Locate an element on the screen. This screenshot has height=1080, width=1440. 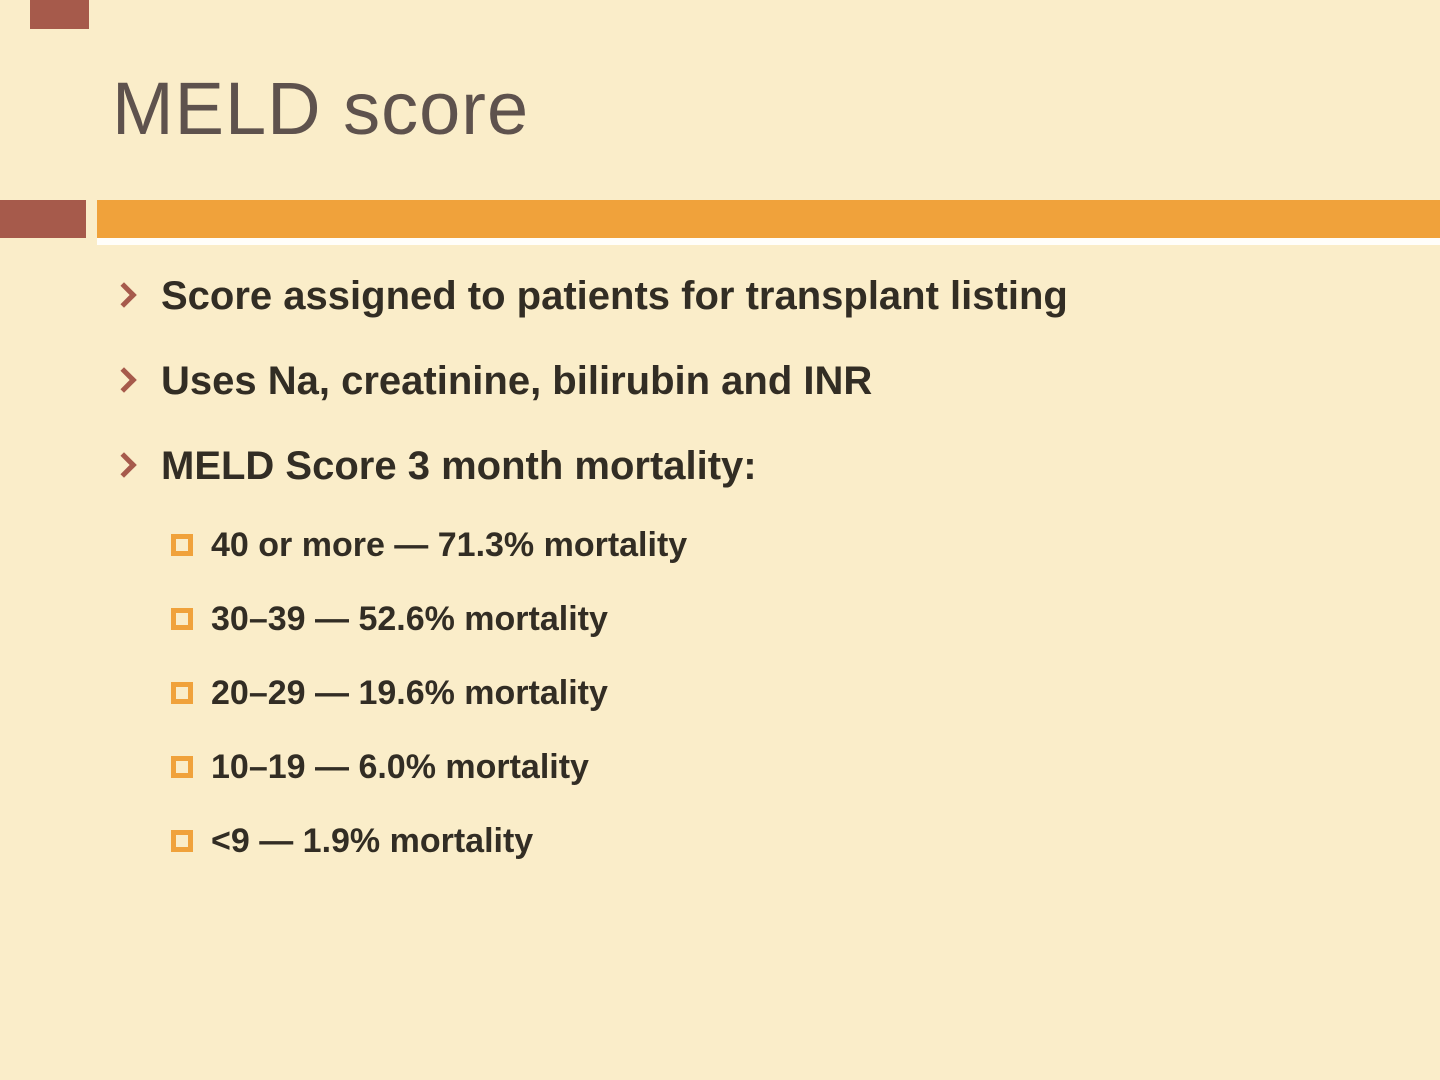
list-item: MELD Score 3 month mortality: is located at coordinates (760, 466).